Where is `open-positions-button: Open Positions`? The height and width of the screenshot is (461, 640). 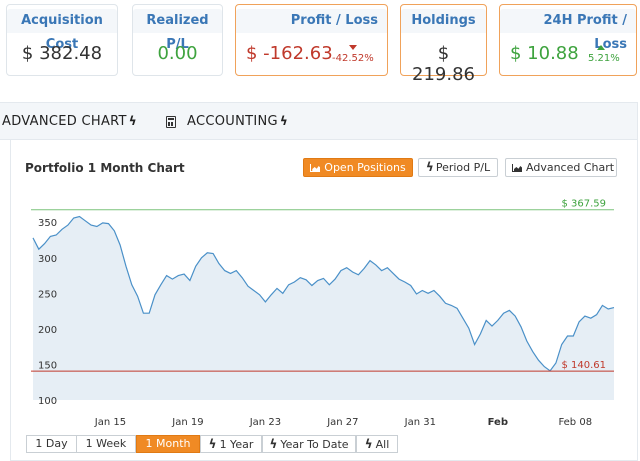 open-positions-button: Open Positions is located at coordinates (358, 167).